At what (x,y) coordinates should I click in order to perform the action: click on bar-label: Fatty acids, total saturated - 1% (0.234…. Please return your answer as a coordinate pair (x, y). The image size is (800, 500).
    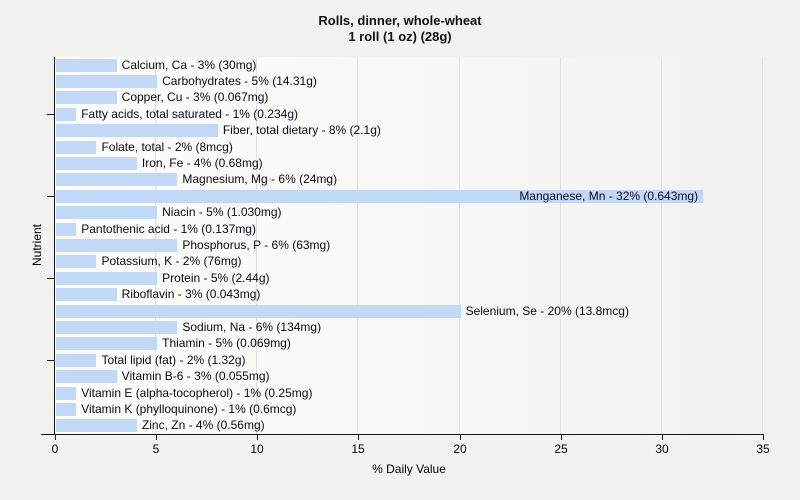
    Looking at the image, I should click on (189, 113).